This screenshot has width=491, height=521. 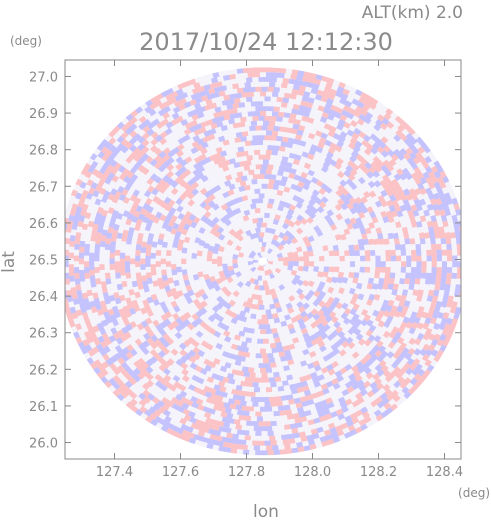 What do you see at coordinates (43, 151) in the screenshot?
I see `y-tick-label: 26.8` at bounding box center [43, 151].